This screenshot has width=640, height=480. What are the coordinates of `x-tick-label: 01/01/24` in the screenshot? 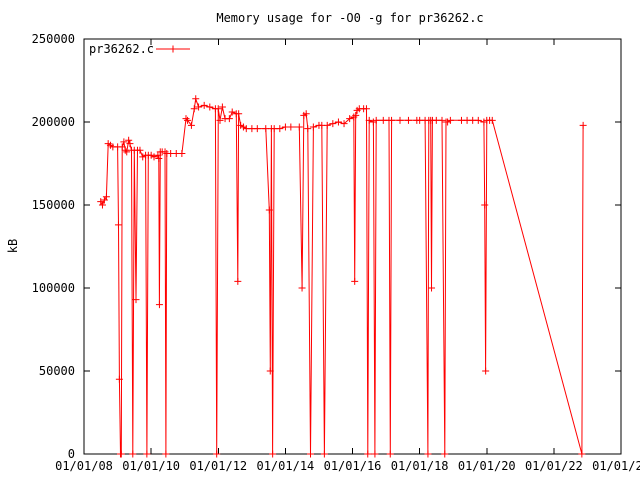 It's located at (616, 466).